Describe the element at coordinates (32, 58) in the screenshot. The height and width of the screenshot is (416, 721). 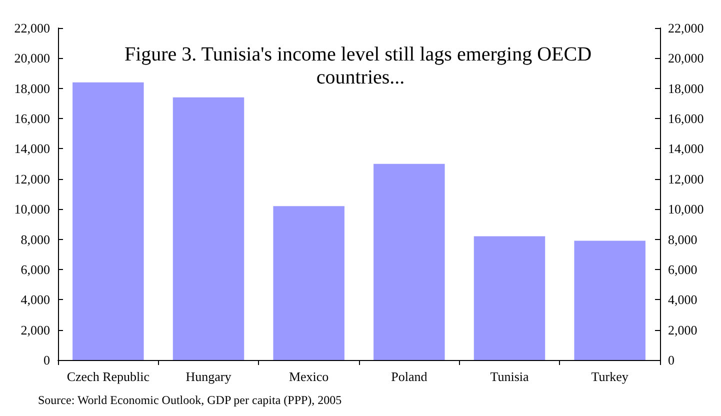
I see `y-tick-label: 20,000` at that location.